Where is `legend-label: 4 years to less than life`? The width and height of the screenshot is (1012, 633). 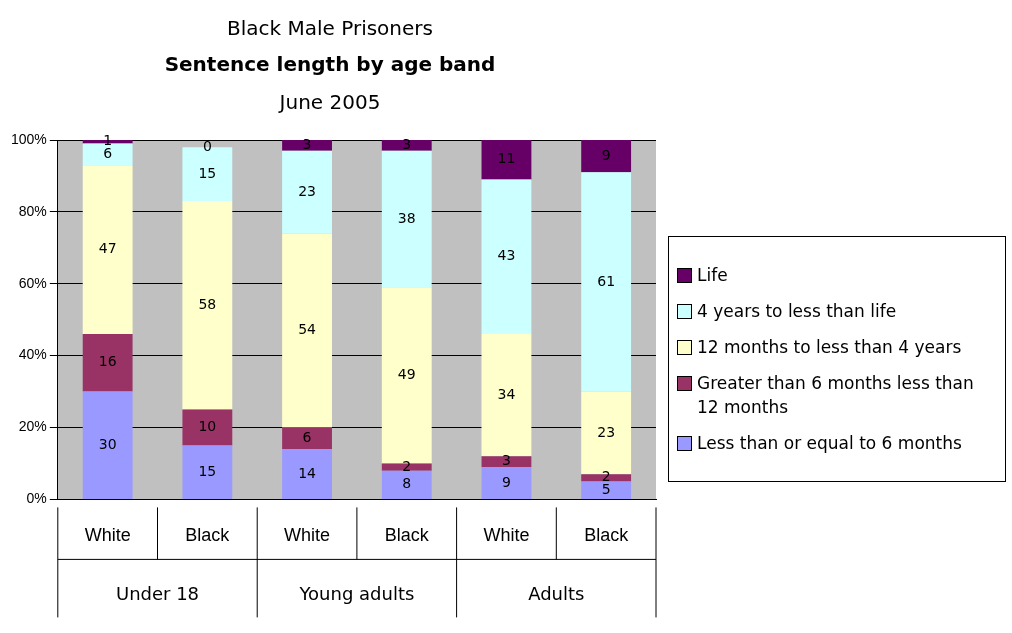
legend-label: 4 years to less than life is located at coordinates (797, 311).